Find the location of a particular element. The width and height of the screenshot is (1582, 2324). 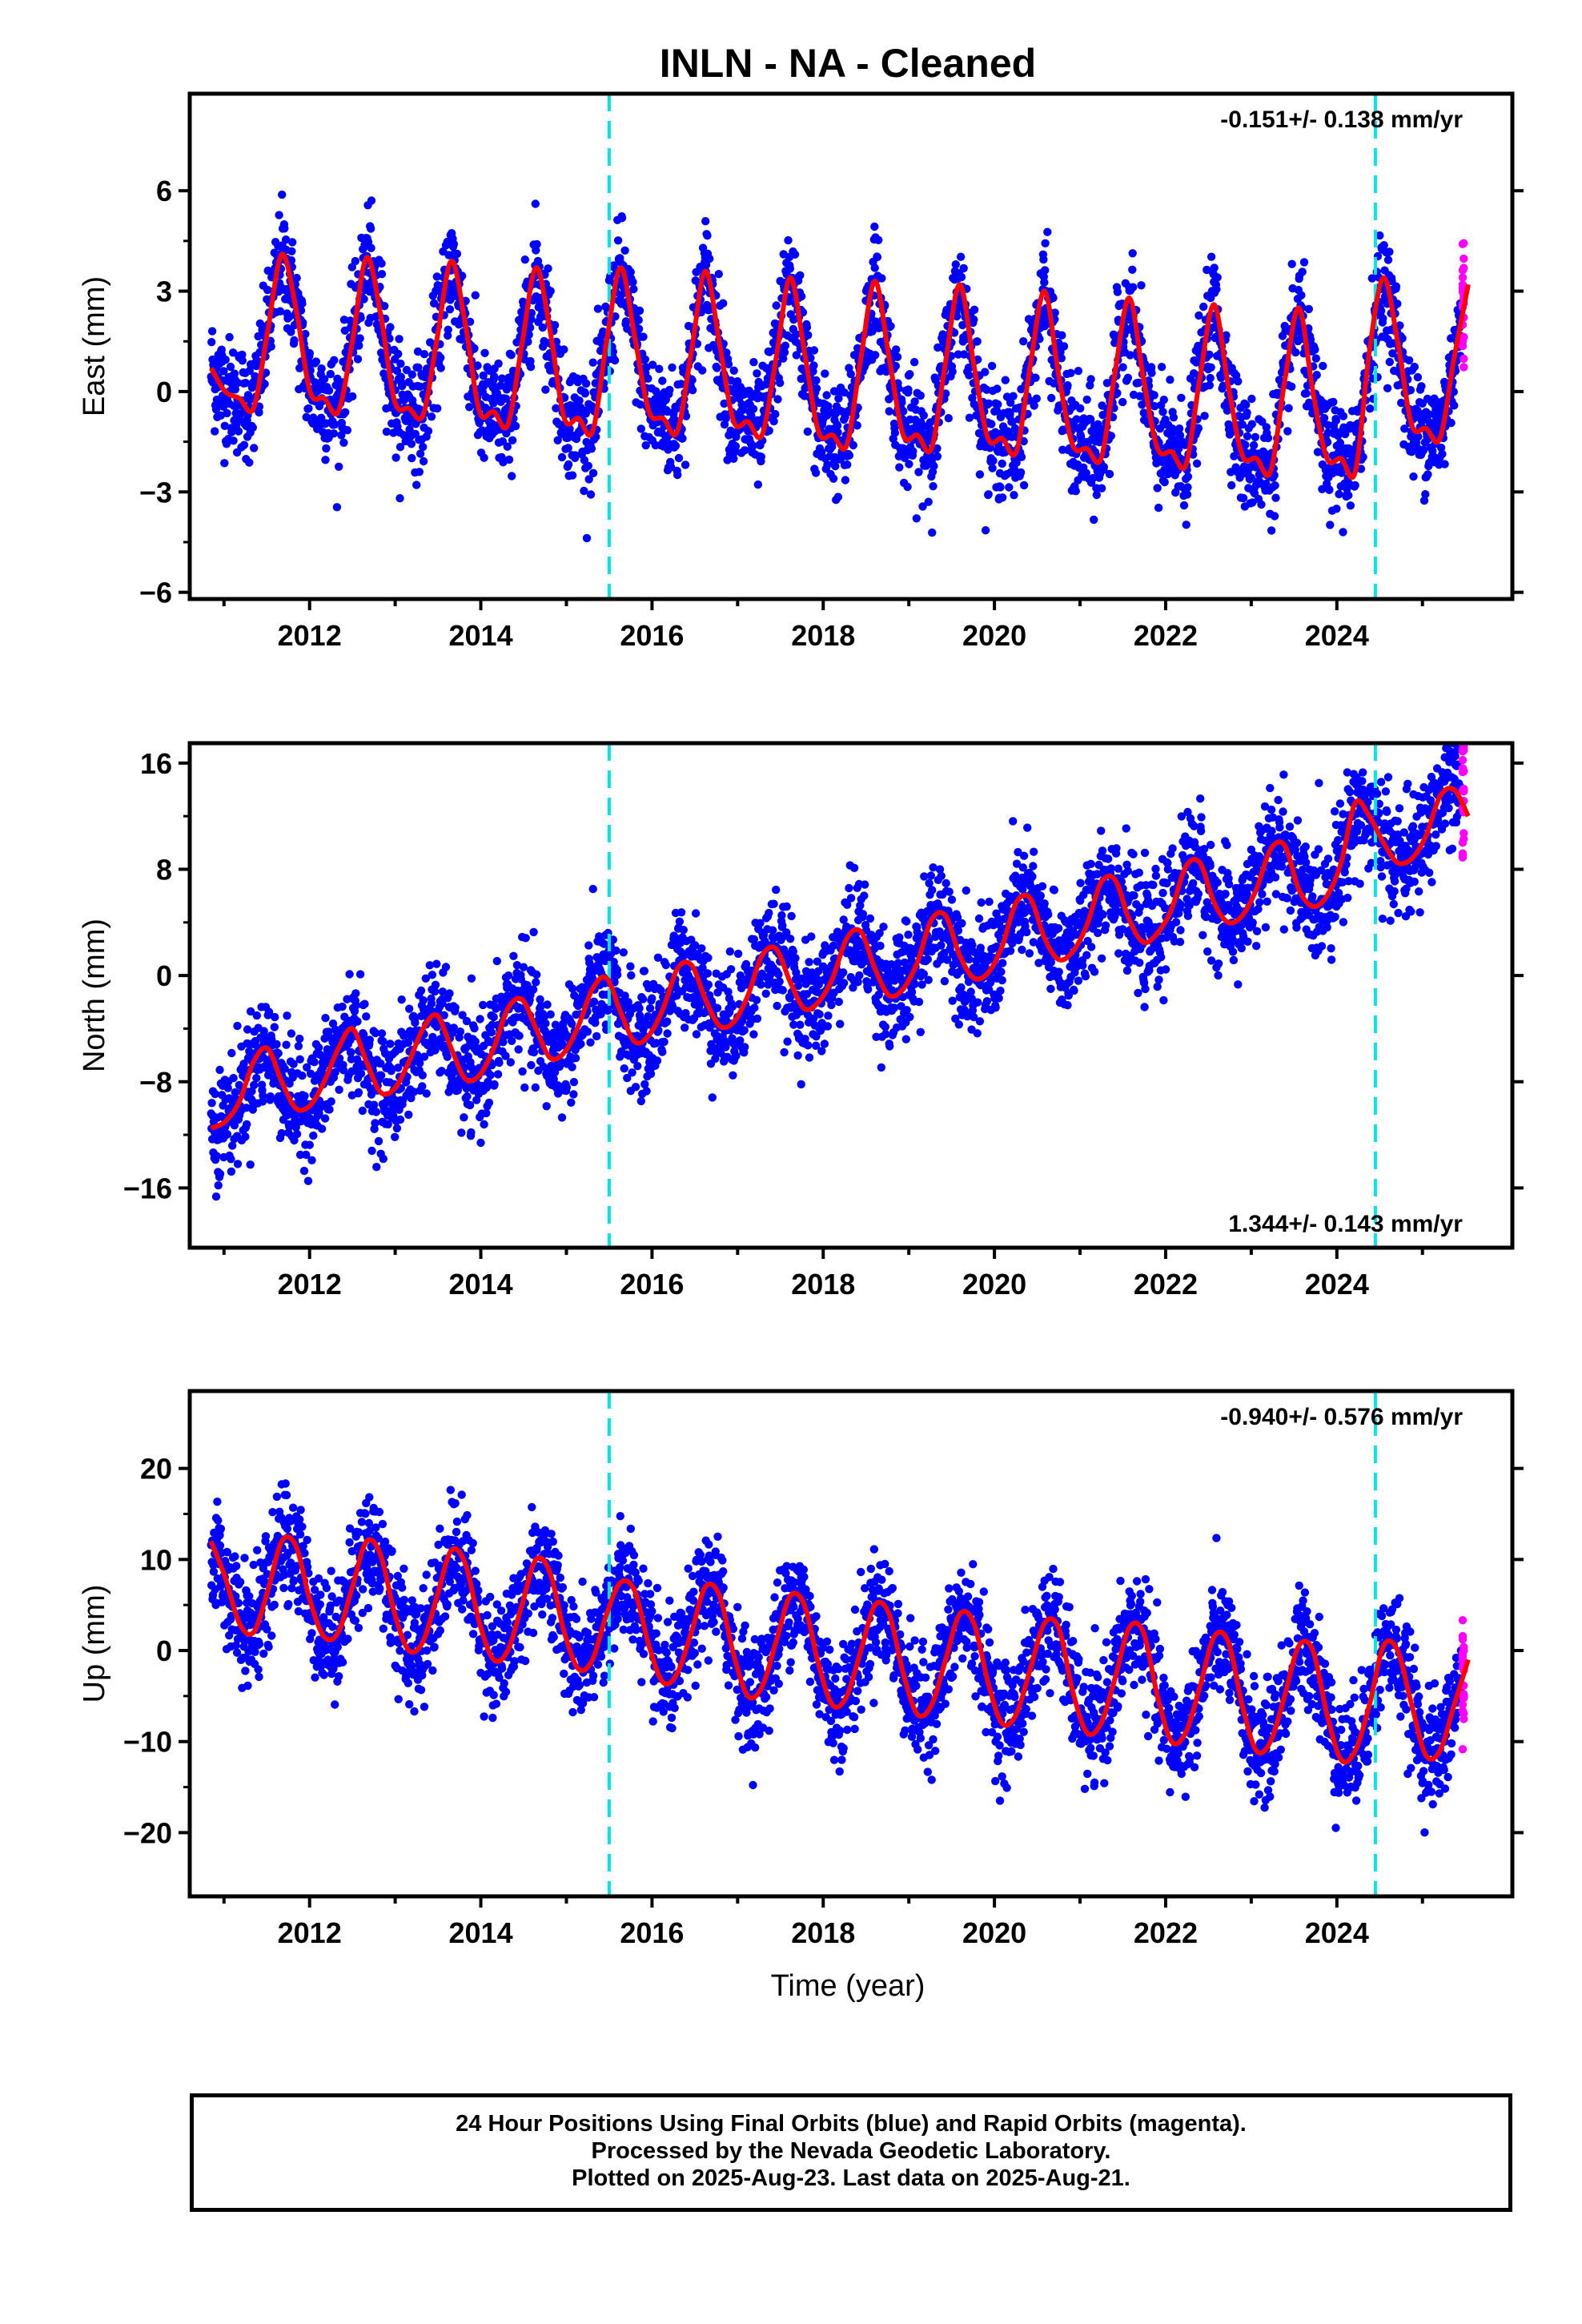

x-tick-label: 2014 is located at coordinates (481, 635).